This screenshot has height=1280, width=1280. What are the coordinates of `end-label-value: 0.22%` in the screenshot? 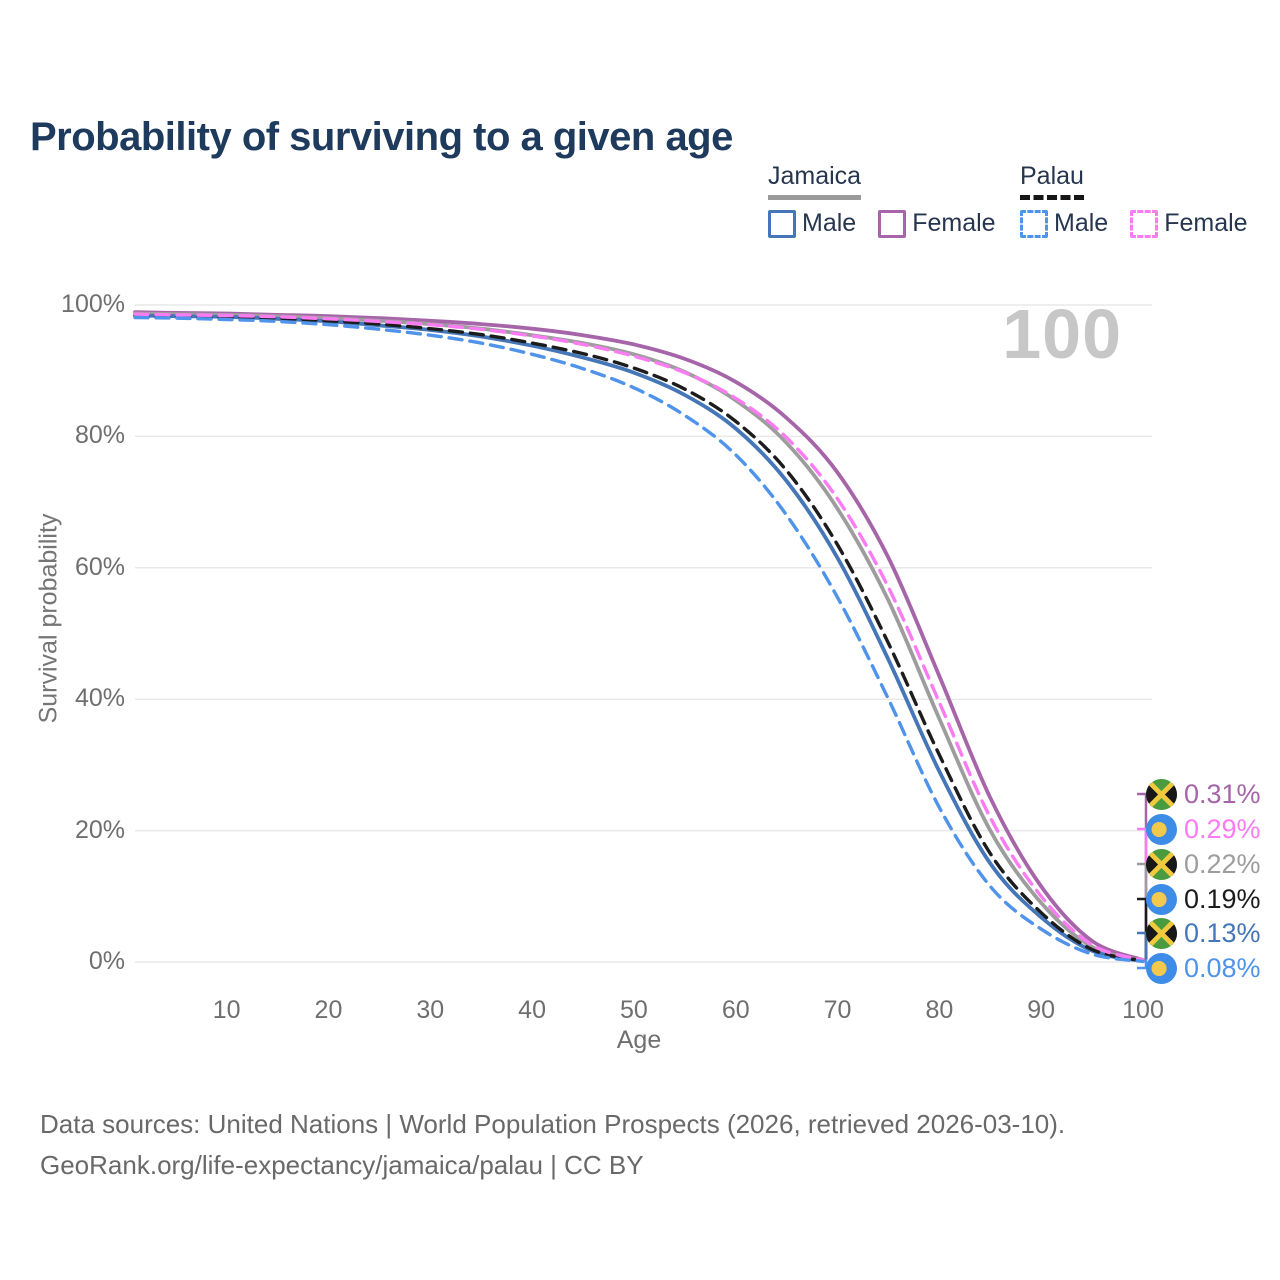 It's located at (1222, 864).